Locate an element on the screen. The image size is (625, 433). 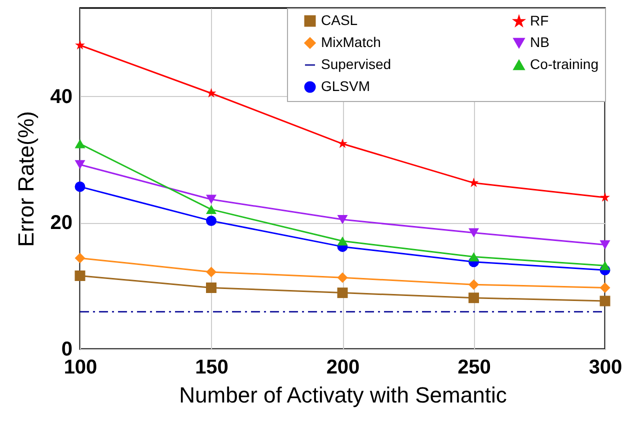
legend-label: Supervised is located at coordinates (356, 64).